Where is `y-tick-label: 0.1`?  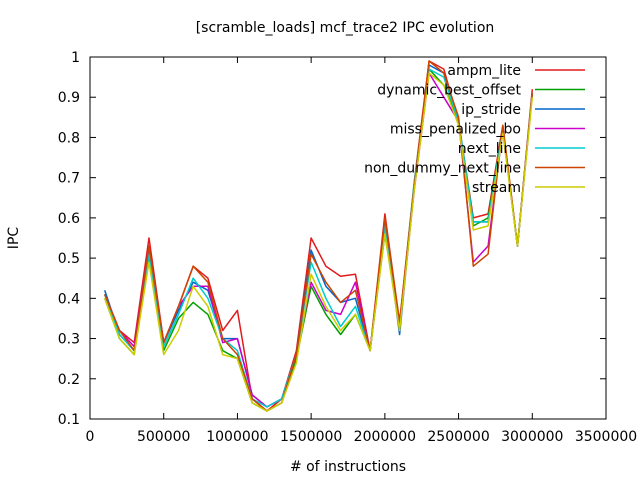
y-tick-label: 0.1 is located at coordinates (69, 420).